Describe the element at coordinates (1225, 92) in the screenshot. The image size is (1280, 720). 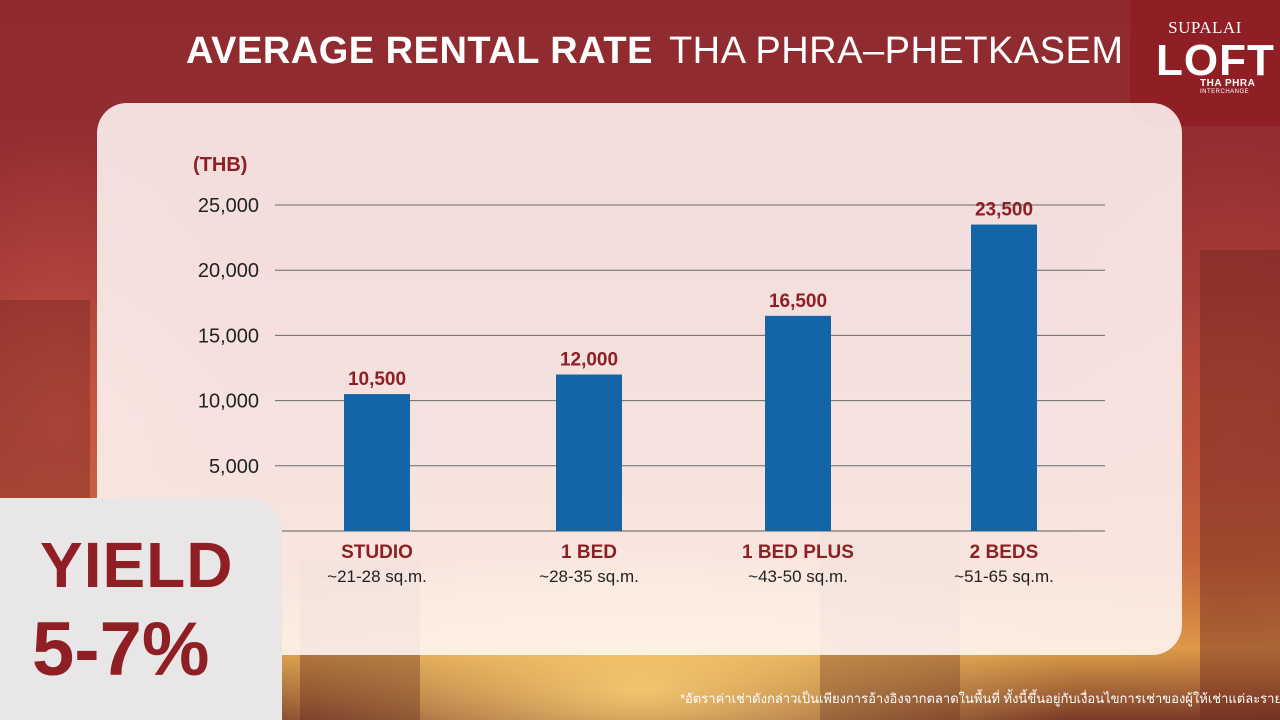
I see `logo-subtitle-small: INTERCHANGE` at that location.